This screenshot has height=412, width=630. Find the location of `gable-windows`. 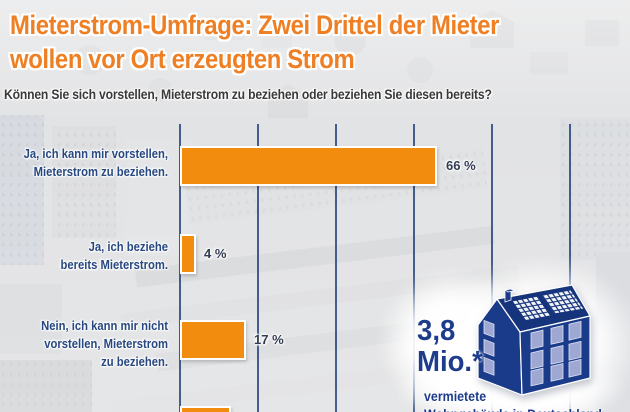

gable-windows is located at coordinates (489, 347).